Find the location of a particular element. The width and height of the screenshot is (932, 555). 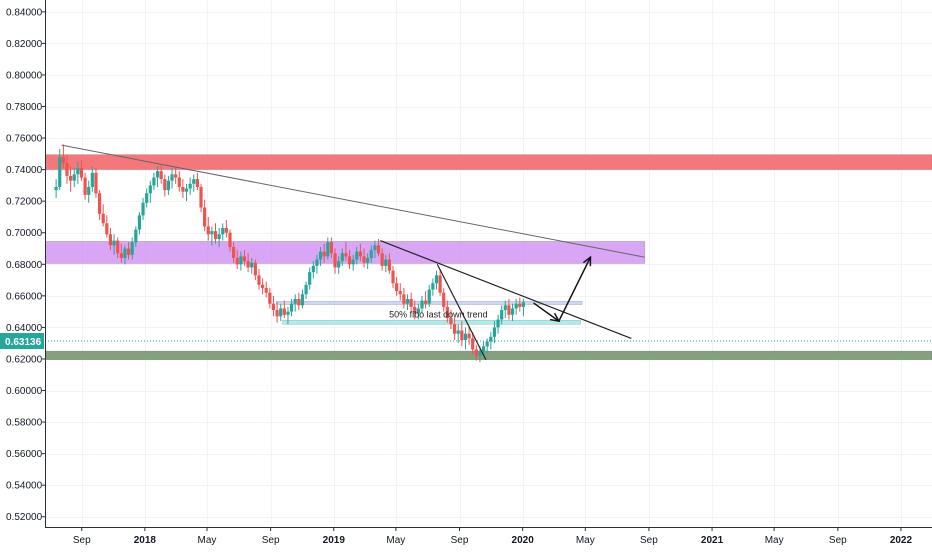

steep-trendline is located at coordinates (461, 312).